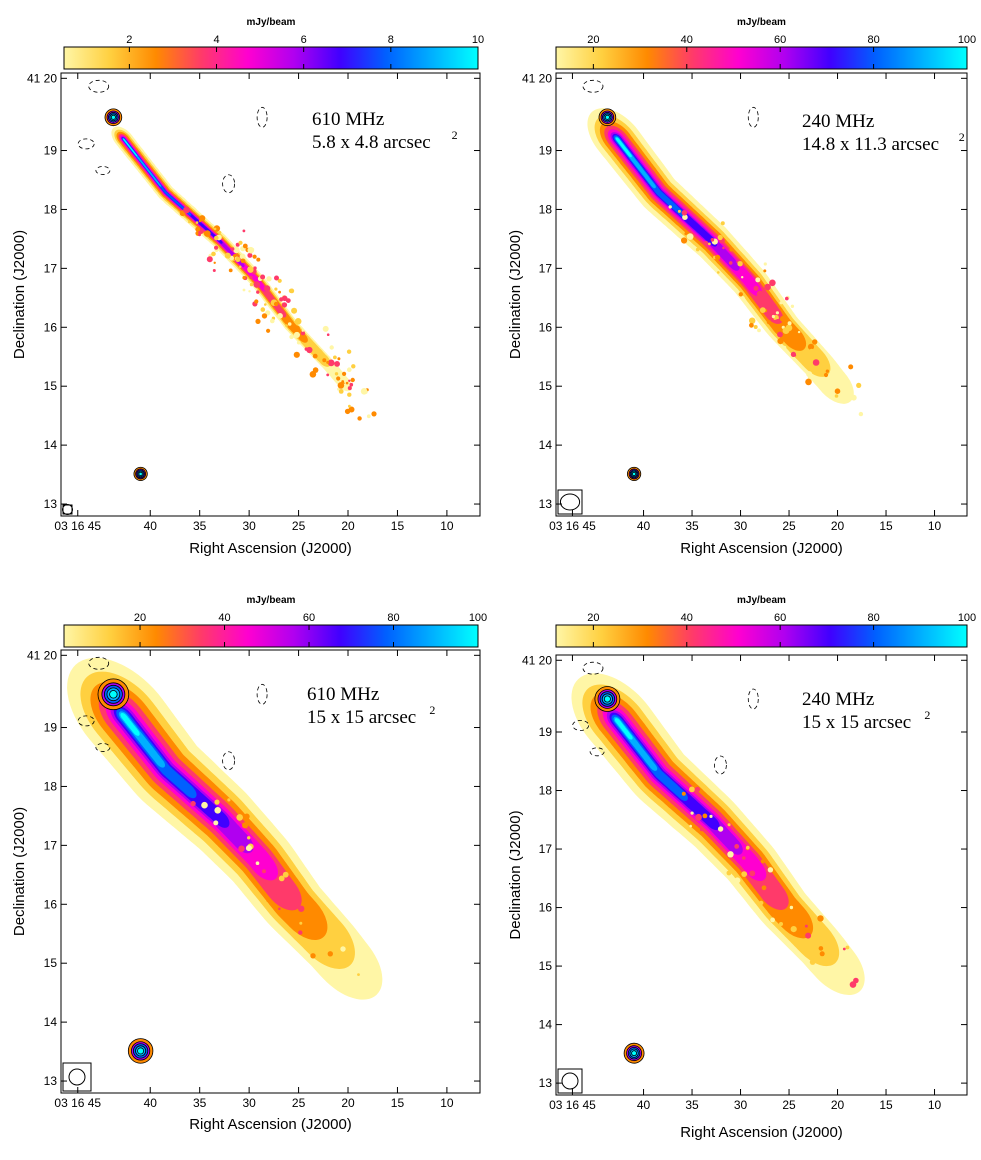 This screenshot has height=1160, width=981. Describe the element at coordinates (447, 526) in the screenshot. I see `x-tick-label: 10` at that location.